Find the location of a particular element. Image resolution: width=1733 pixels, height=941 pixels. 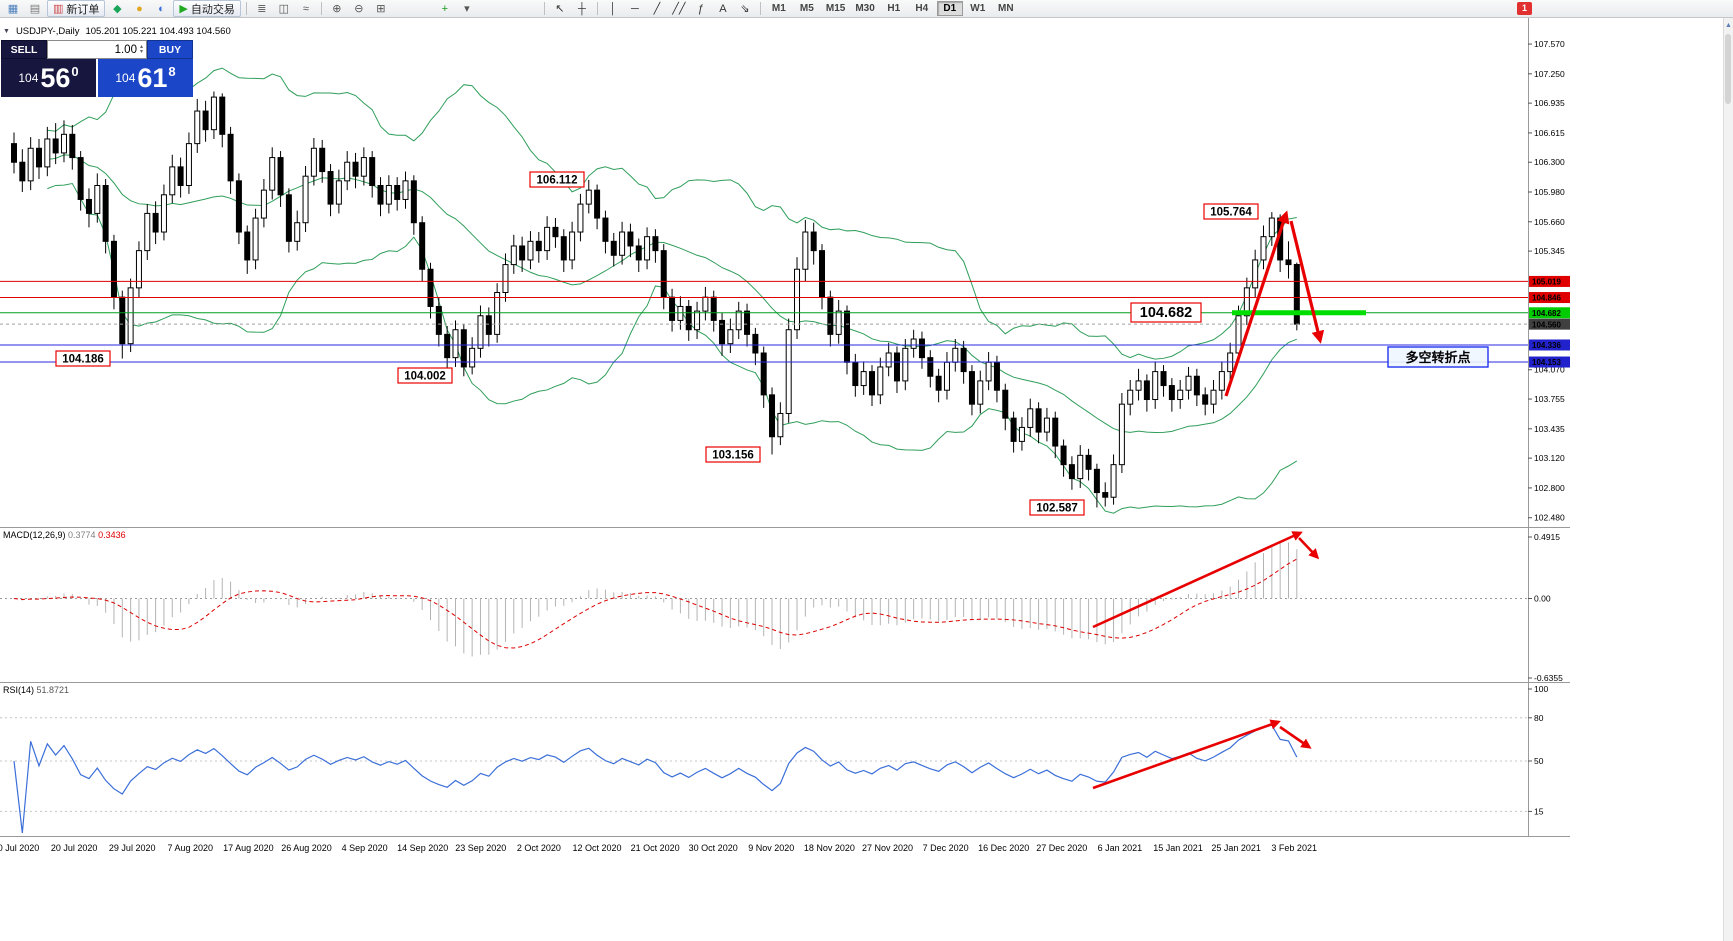

svg-text: 14 Sep 2020 is located at coordinates (422, 848).